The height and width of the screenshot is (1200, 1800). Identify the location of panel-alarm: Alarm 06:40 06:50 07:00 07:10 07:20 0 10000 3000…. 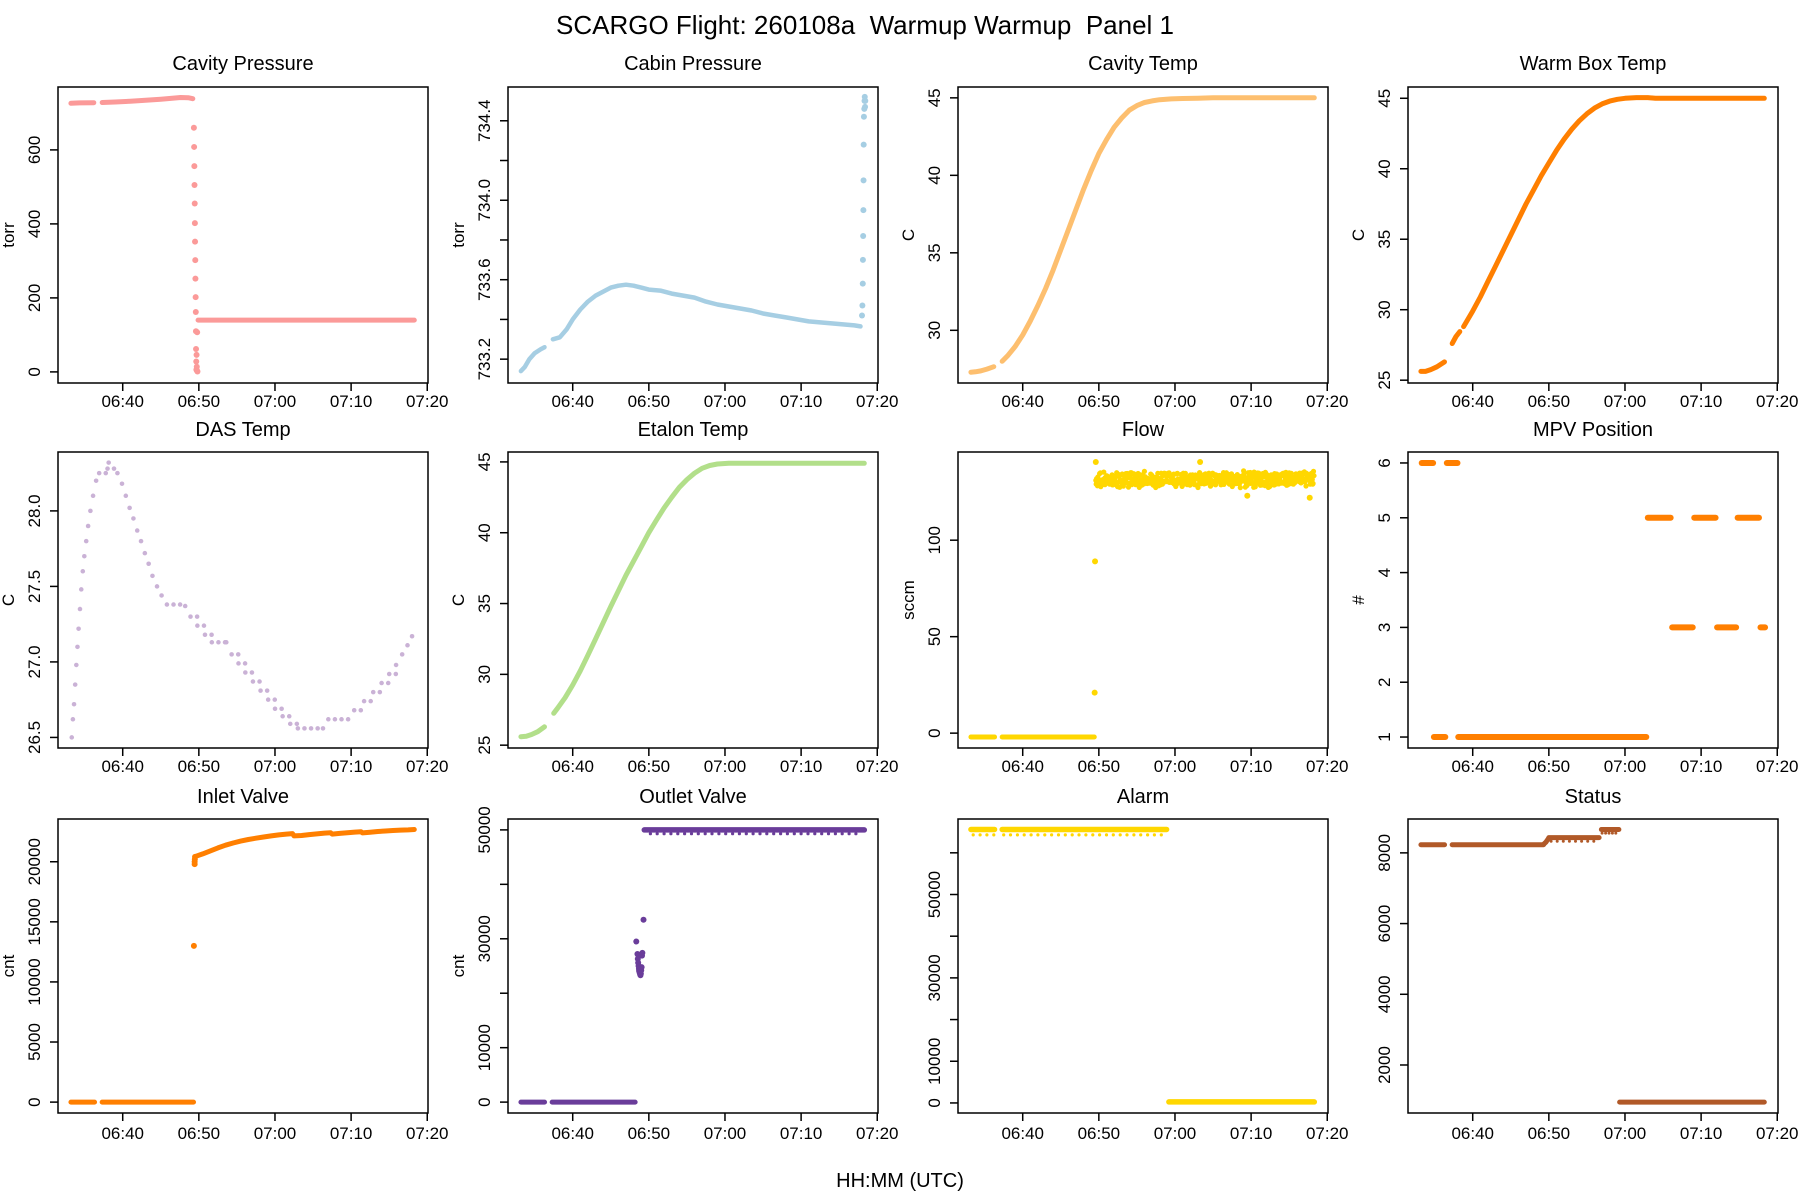
(1137, 964).